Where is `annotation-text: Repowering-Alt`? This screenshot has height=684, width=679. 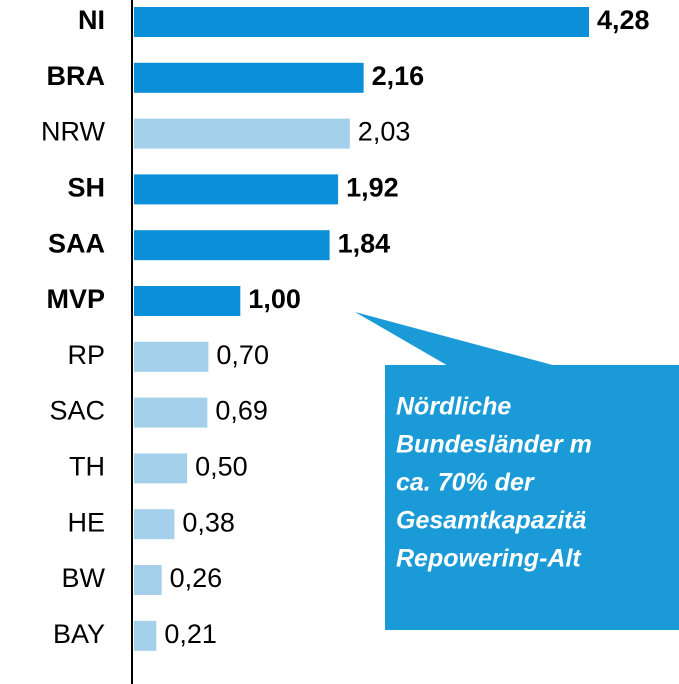
annotation-text: Repowering-Alt is located at coordinates (489, 559).